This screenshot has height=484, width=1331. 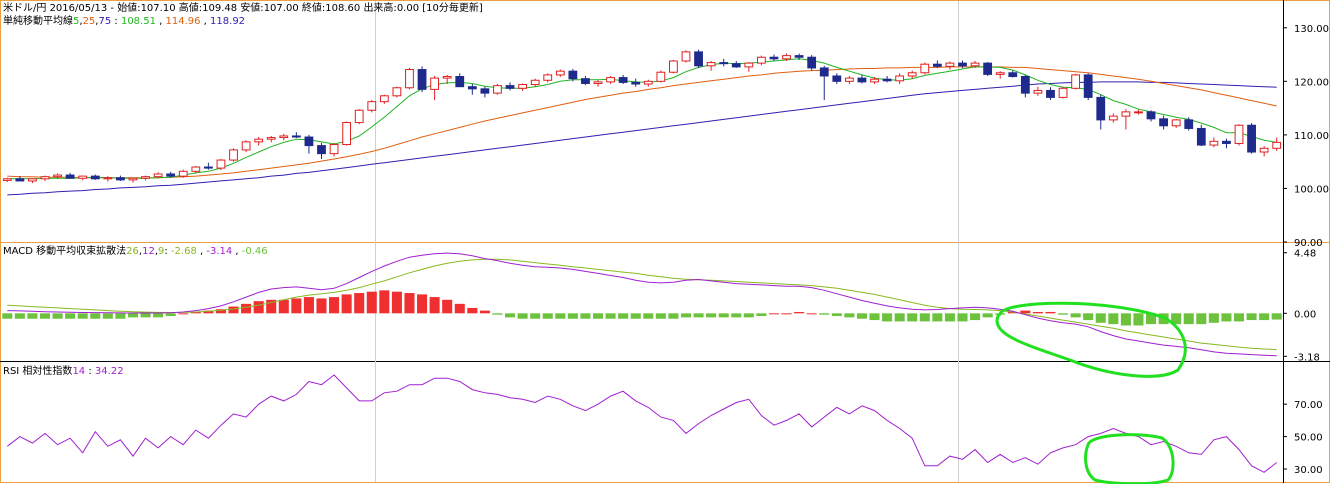 What do you see at coordinates (140, 251) in the screenshot?
I see `macd-param-sep: ,` at bounding box center [140, 251].